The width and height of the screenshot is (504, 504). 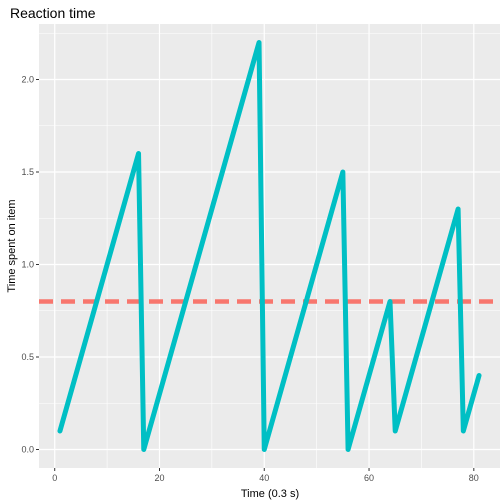 What do you see at coordinates (474, 478) in the screenshot?
I see `x-tick-label: 80` at bounding box center [474, 478].